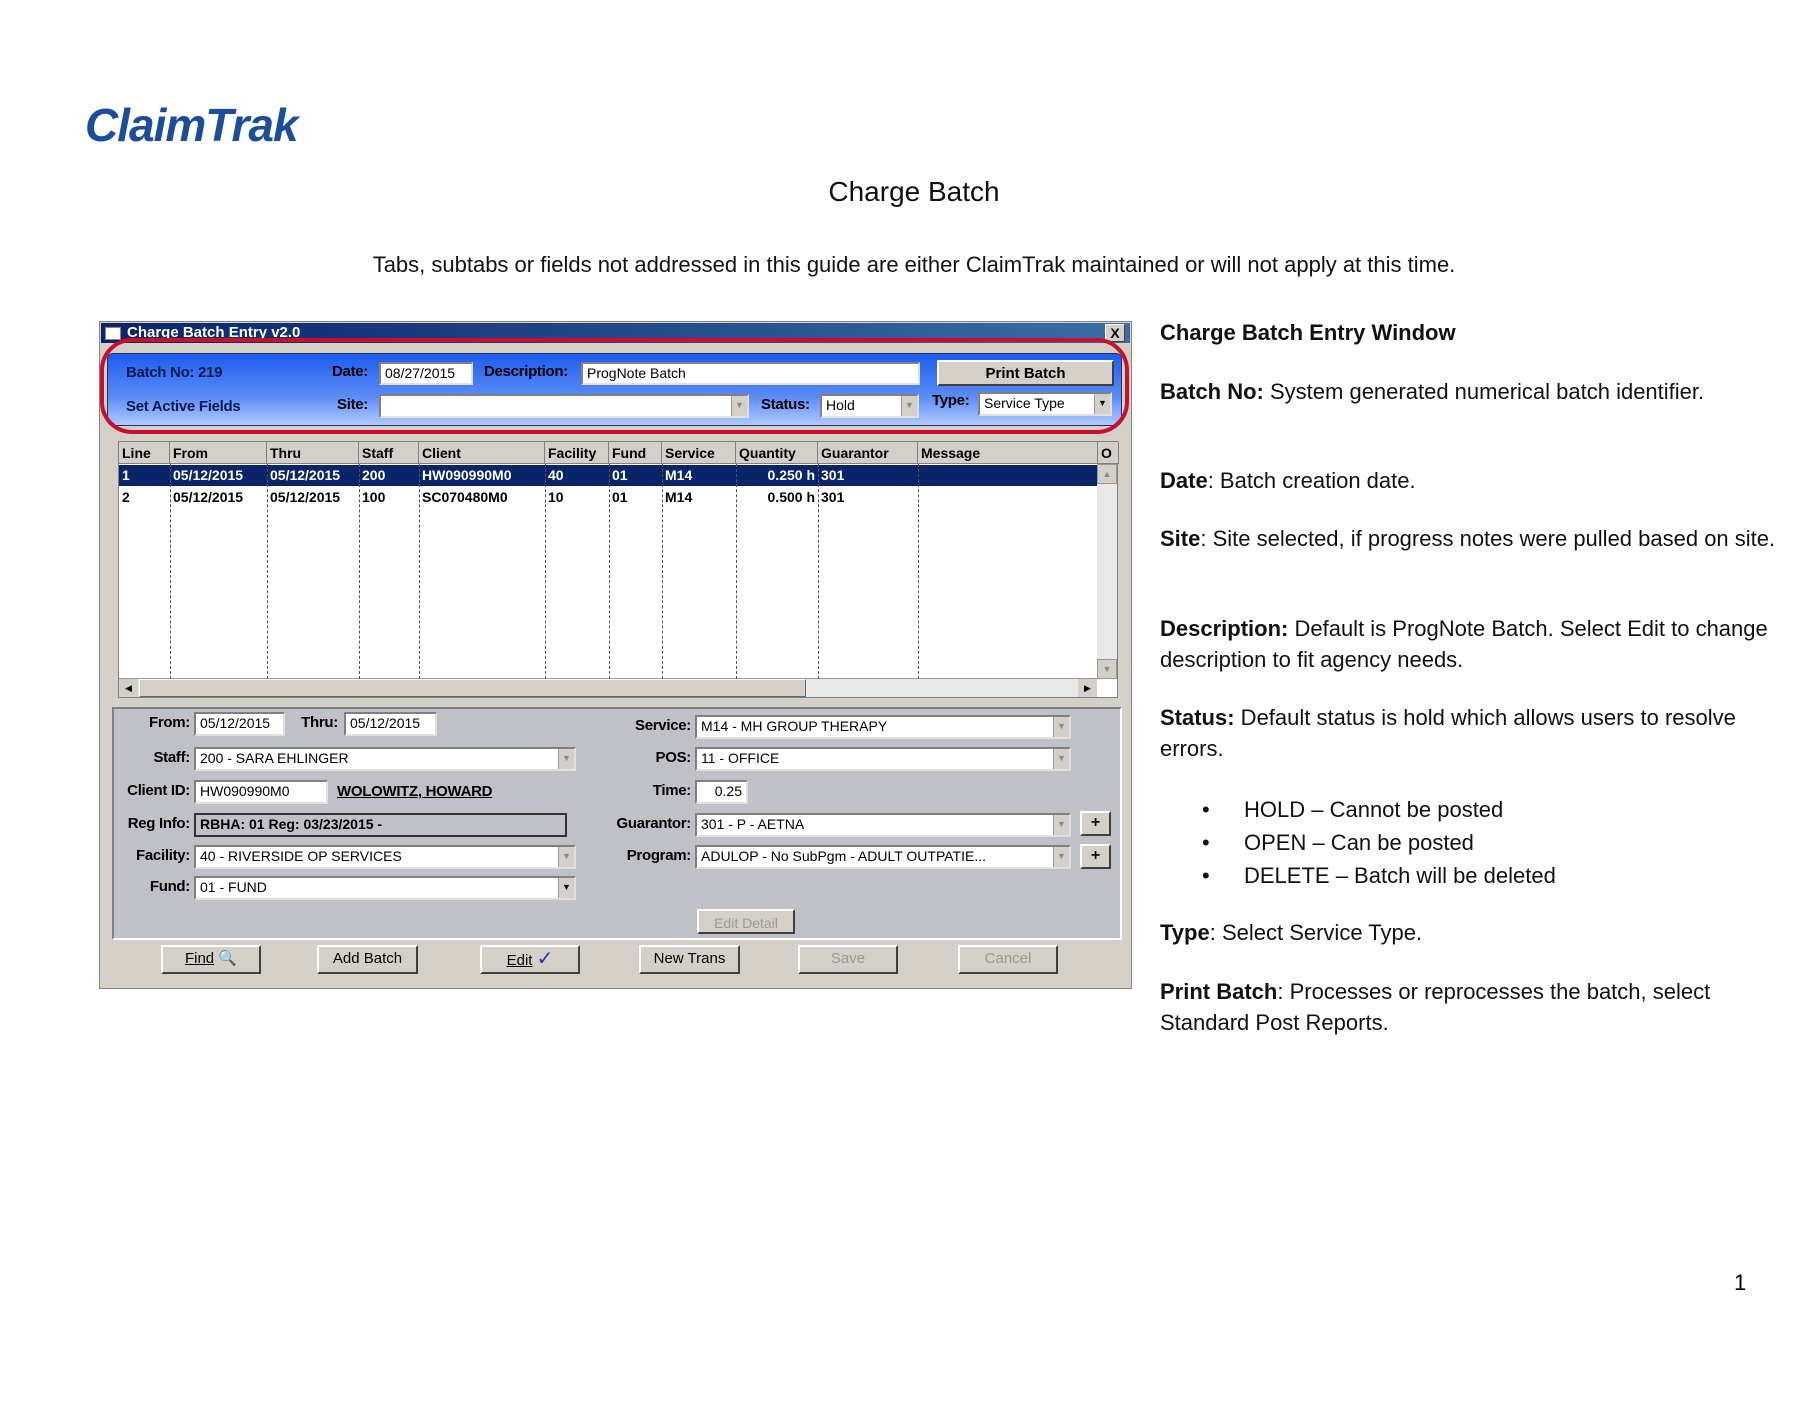  What do you see at coordinates (1107, 669) in the screenshot?
I see `scroll-down-icon: ▼` at bounding box center [1107, 669].